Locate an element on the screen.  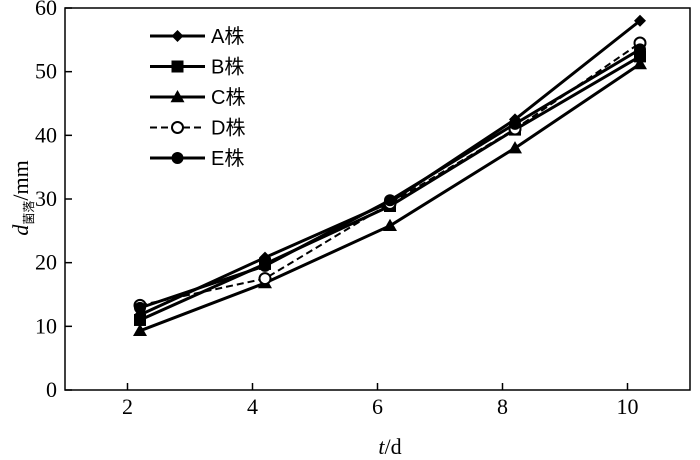
y-tick-label: 60 is located at coordinates (46, 10).